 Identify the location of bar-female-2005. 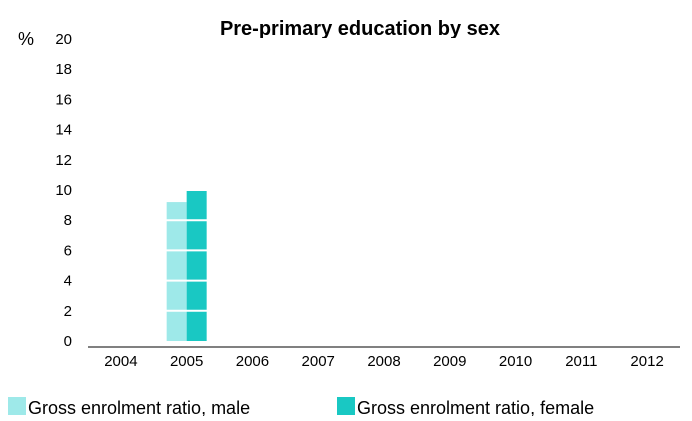
(196, 265).